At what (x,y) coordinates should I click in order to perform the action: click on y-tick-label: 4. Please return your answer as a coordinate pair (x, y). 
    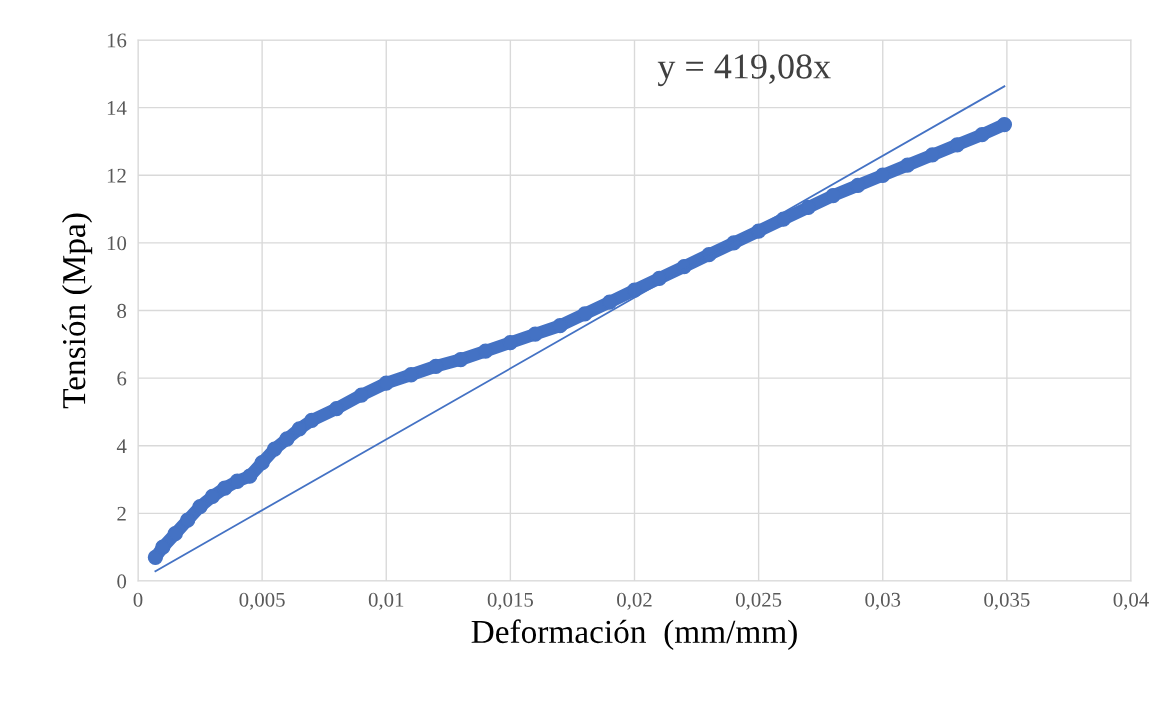
    Looking at the image, I should click on (121, 446).